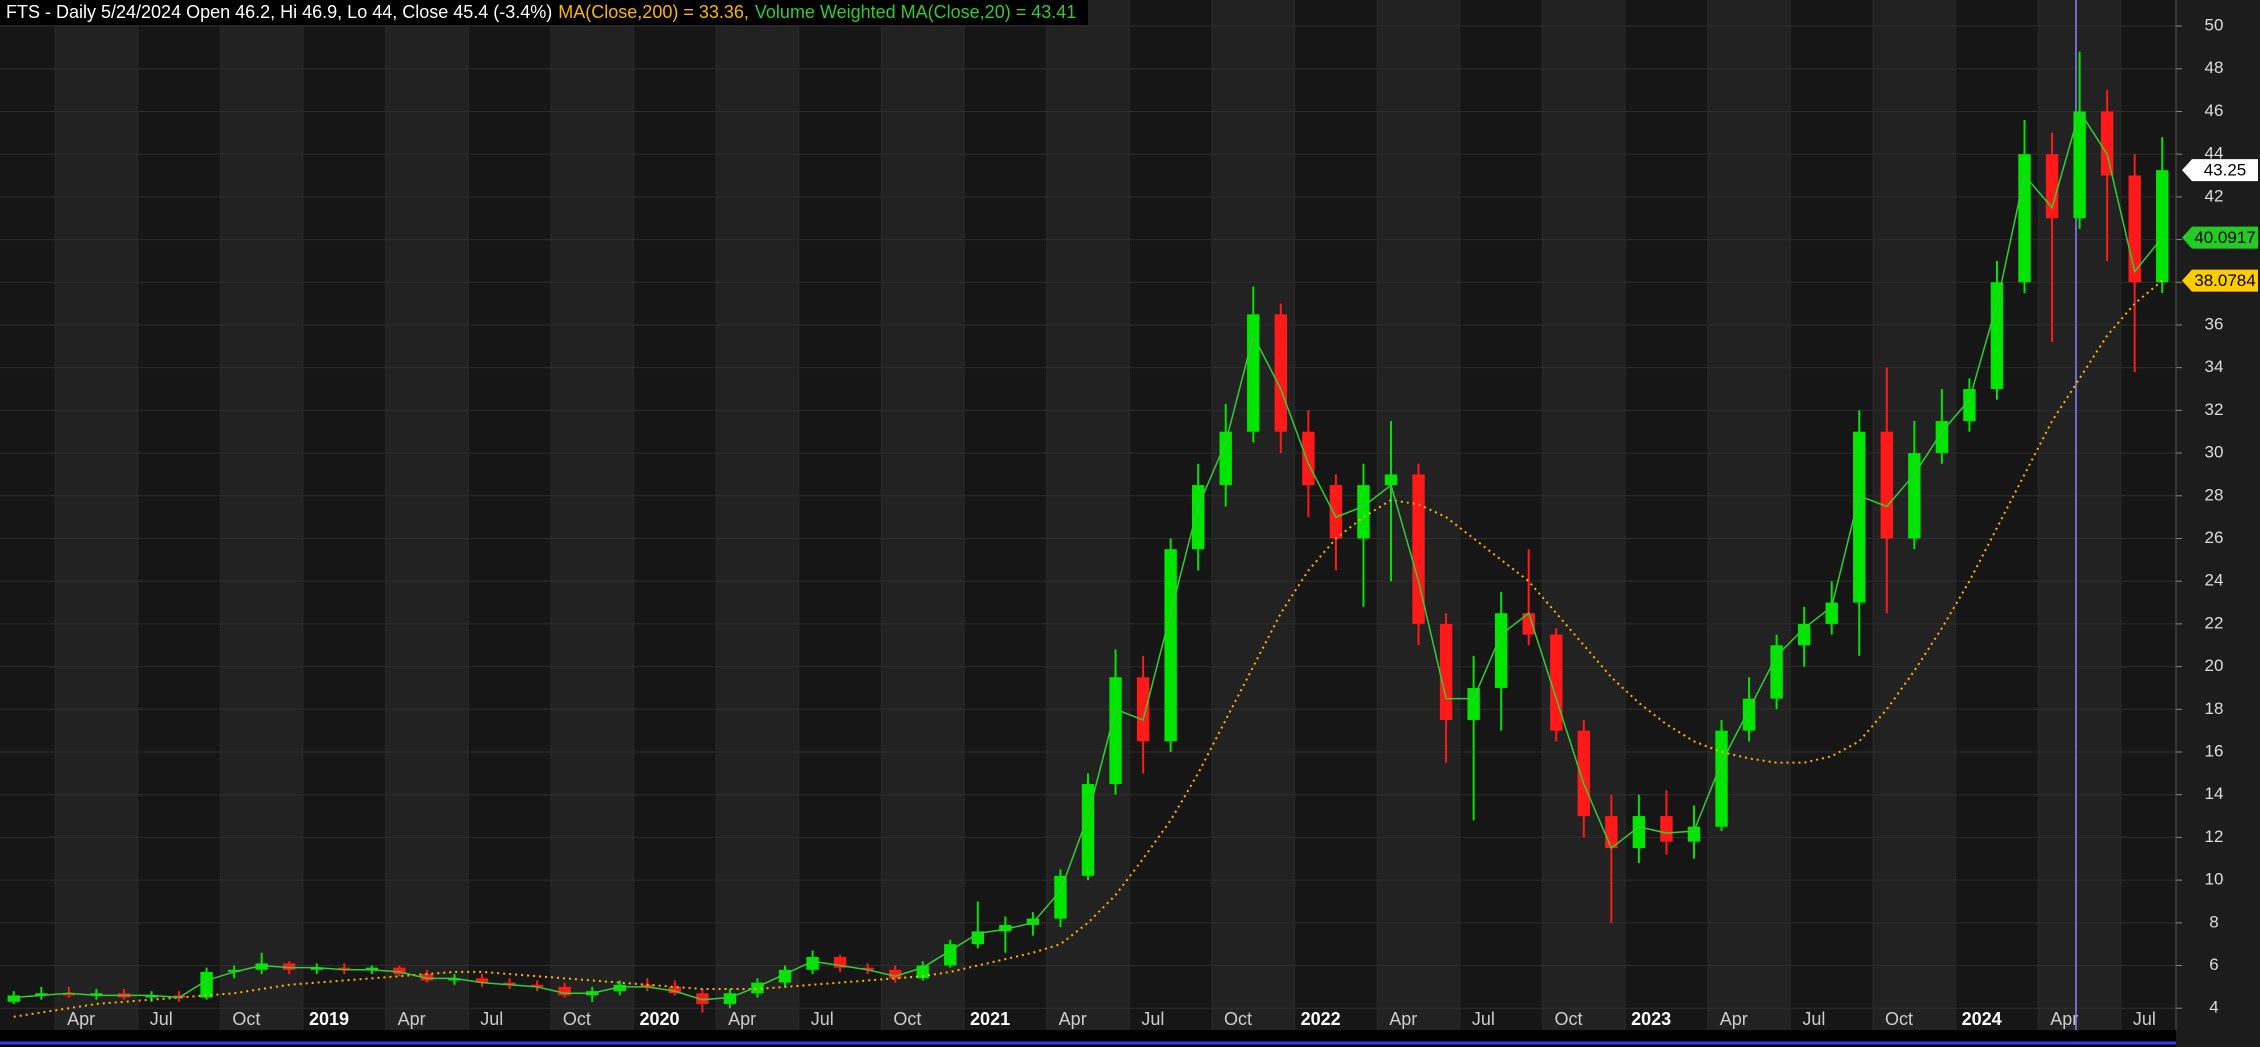 Image resolution: width=2260 pixels, height=1047 pixels. What do you see at coordinates (2214, 537) in the screenshot?
I see `y-tick-label: 26` at bounding box center [2214, 537].